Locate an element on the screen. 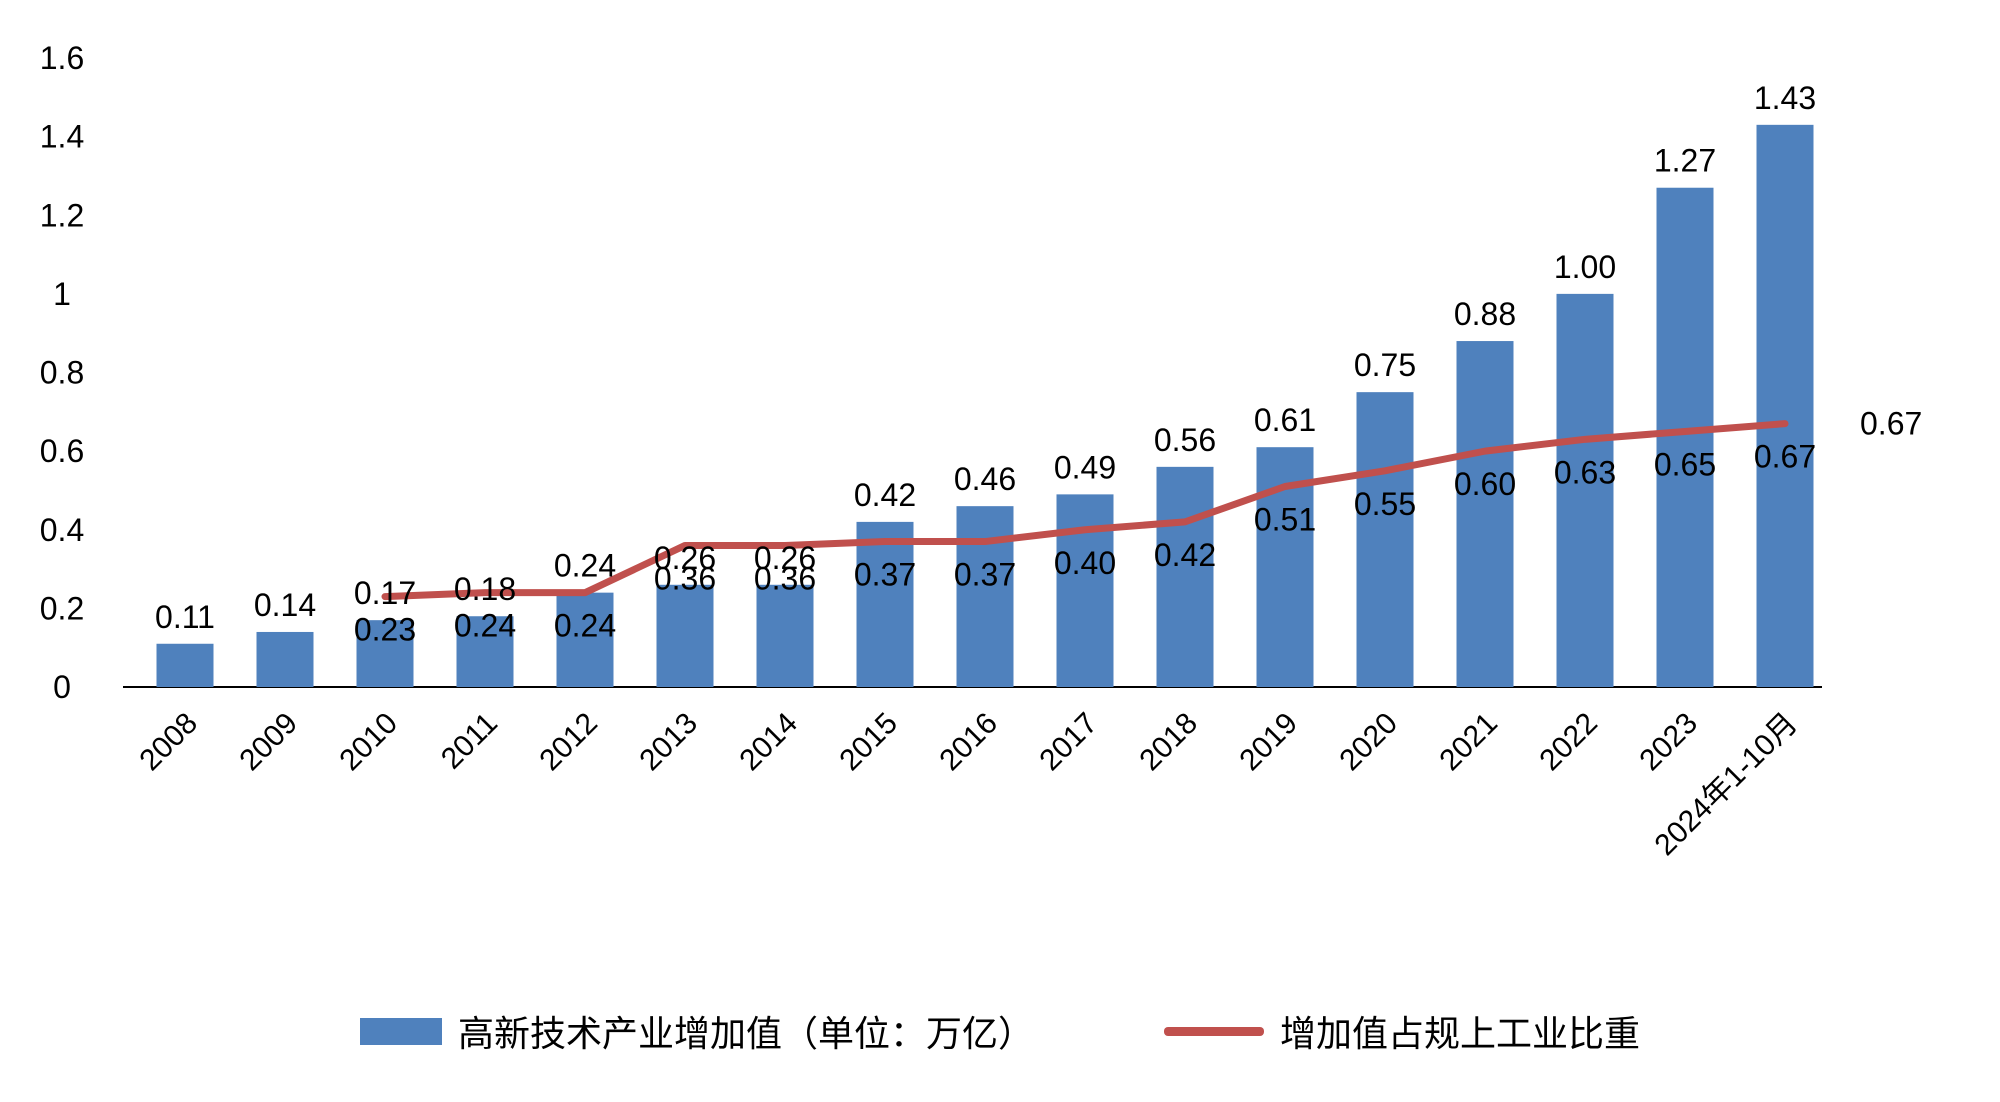  y-axis-tick-label: 0.8 is located at coordinates (62, 373).